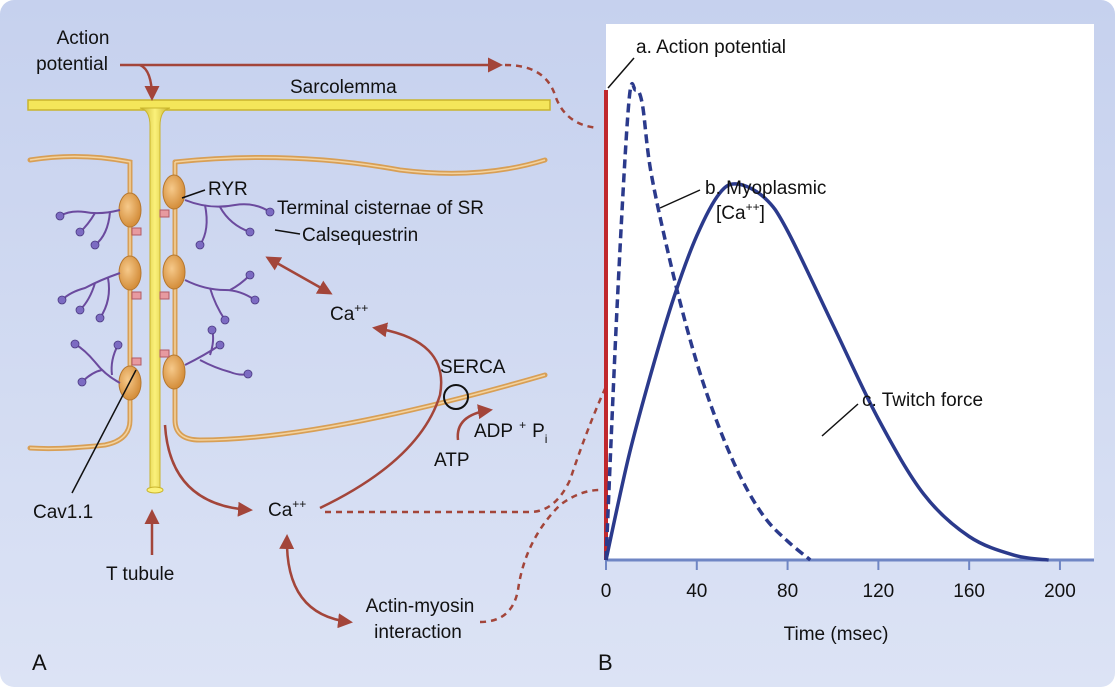 The height and width of the screenshot is (687, 1115). What do you see at coordinates (360, 235) in the screenshot?
I see `label-calsequestrin: Calsequestrin` at bounding box center [360, 235].